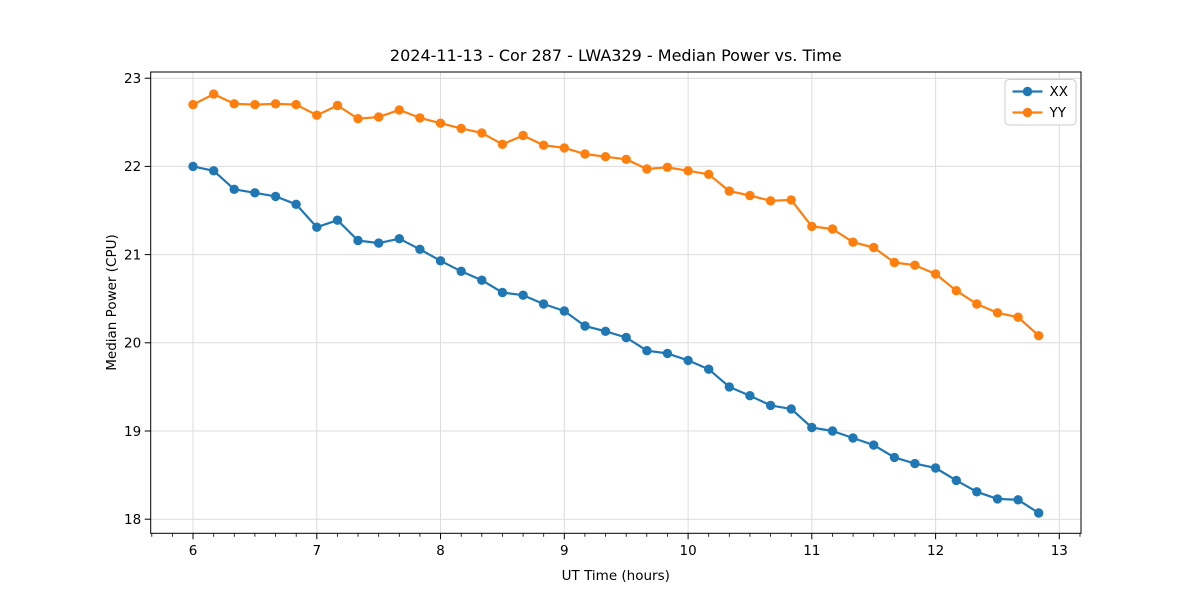 This screenshot has width=1200, height=604. I want to click on y-axis-label: Median Power (CPU), so click(112, 302).